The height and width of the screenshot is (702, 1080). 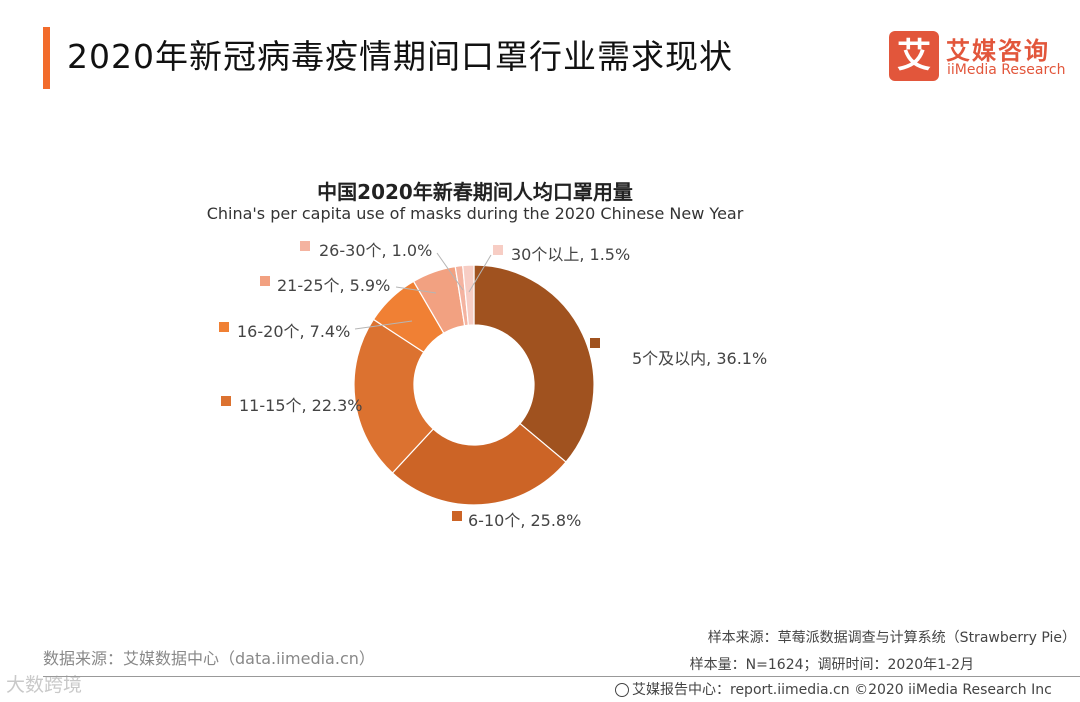 What do you see at coordinates (524, 520) in the screenshot?
I see `data-label: 6-10个, 25.8%` at bounding box center [524, 520].